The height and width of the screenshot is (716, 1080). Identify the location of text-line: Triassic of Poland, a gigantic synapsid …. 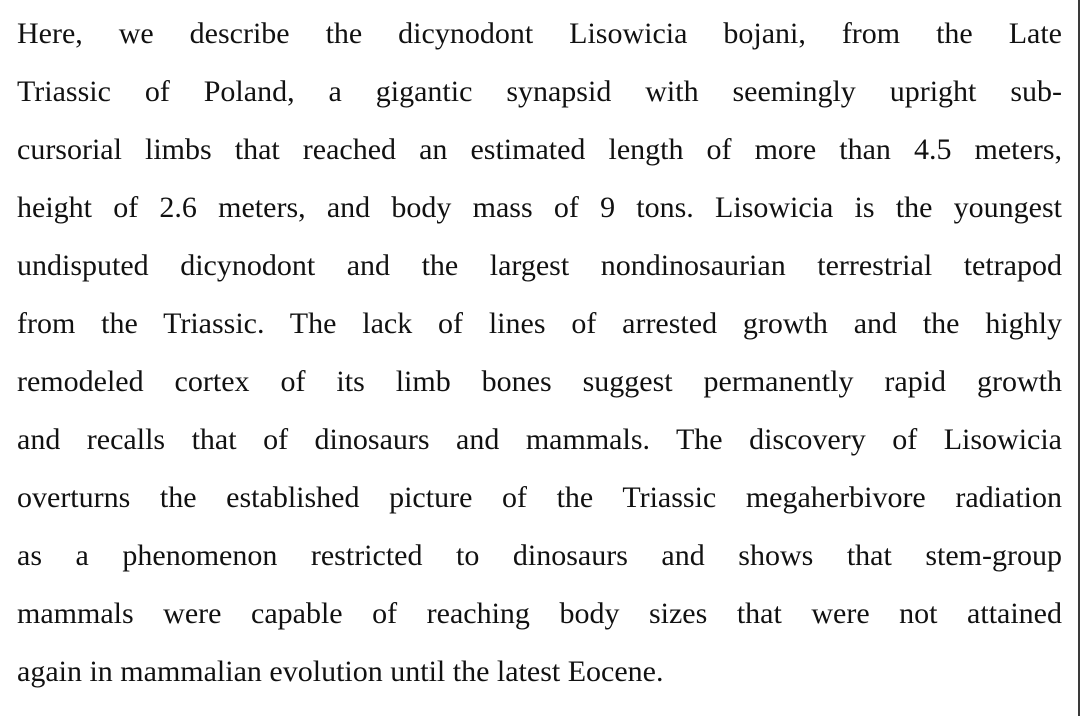
(539, 91).